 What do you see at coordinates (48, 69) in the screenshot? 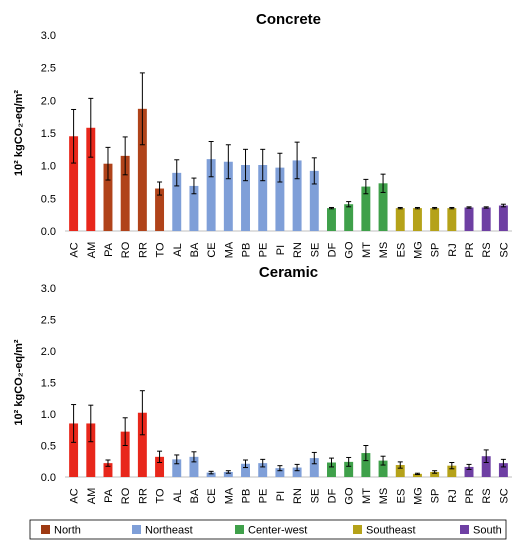
I see `y-tick-label: 2.5` at bounding box center [48, 69].